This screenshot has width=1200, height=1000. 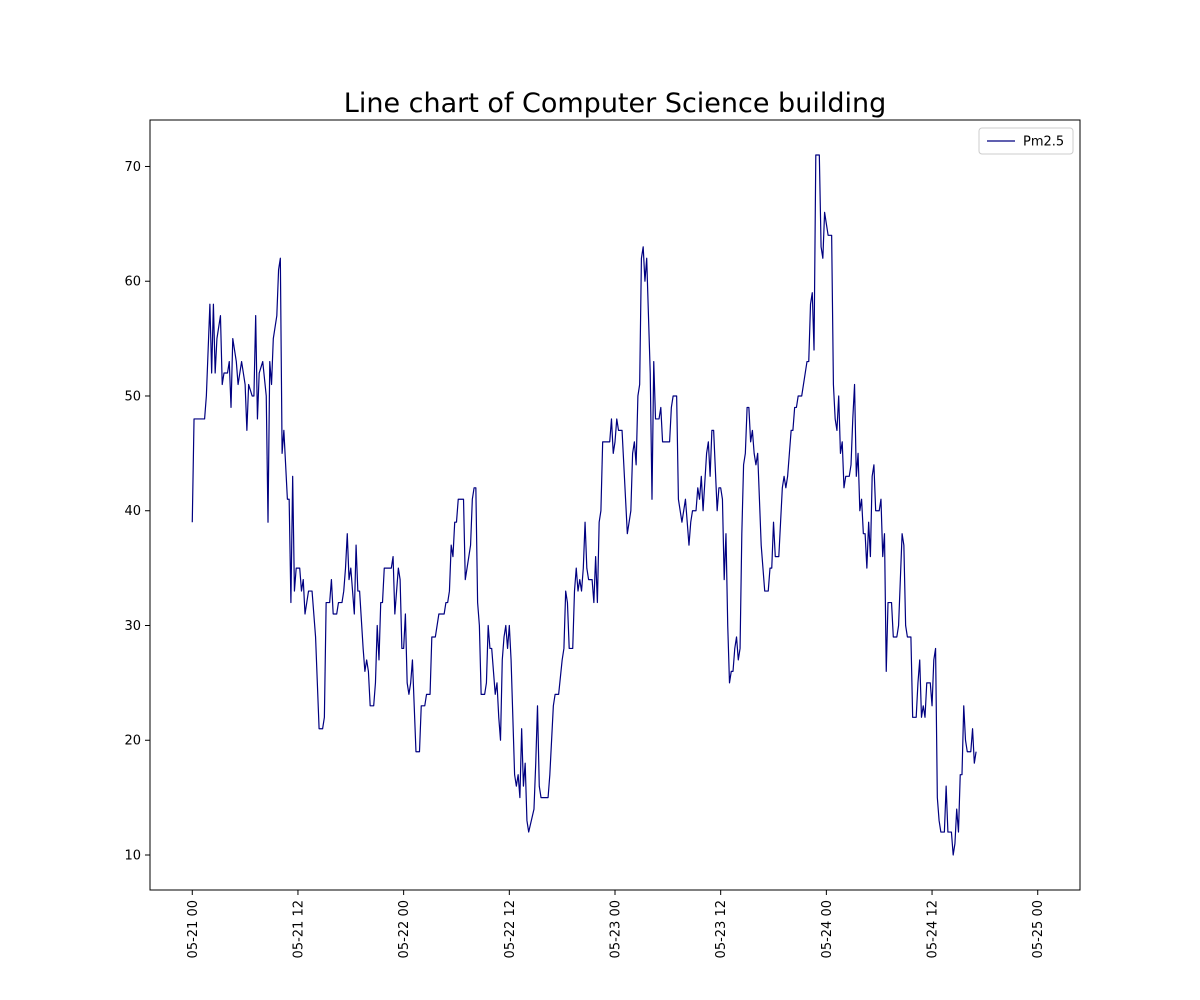 What do you see at coordinates (827, 929) in the screenshot?
I see `x-tick-label: 05-24 00` at bounding box center [827, 929].